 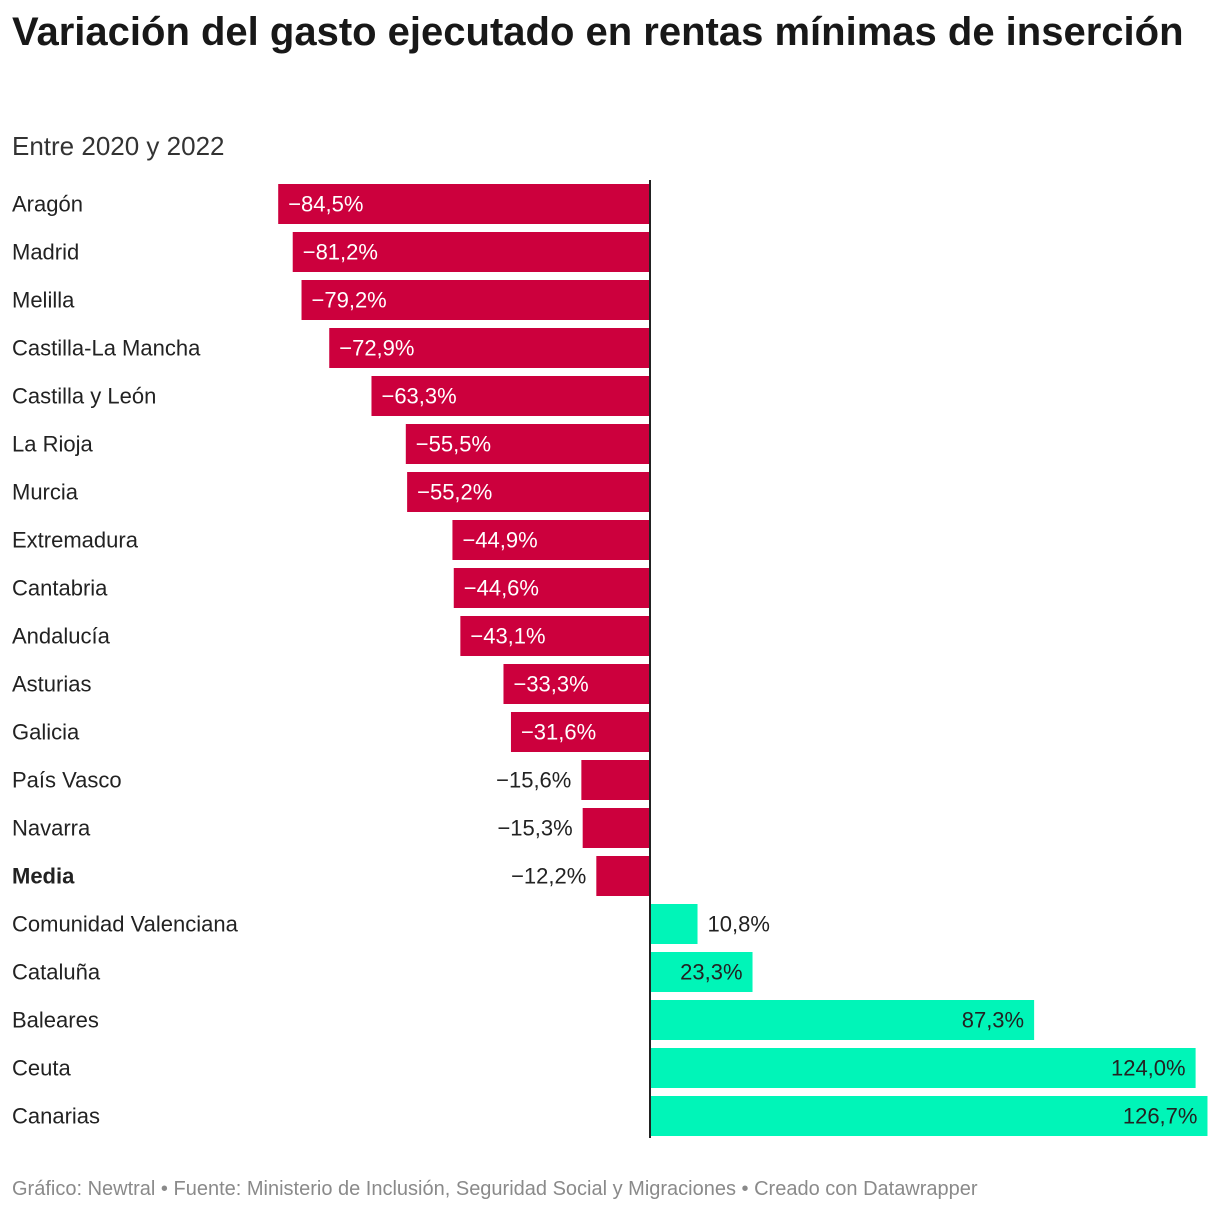 I want to click on value-label: −79,2%, so click(x=349, y=300).